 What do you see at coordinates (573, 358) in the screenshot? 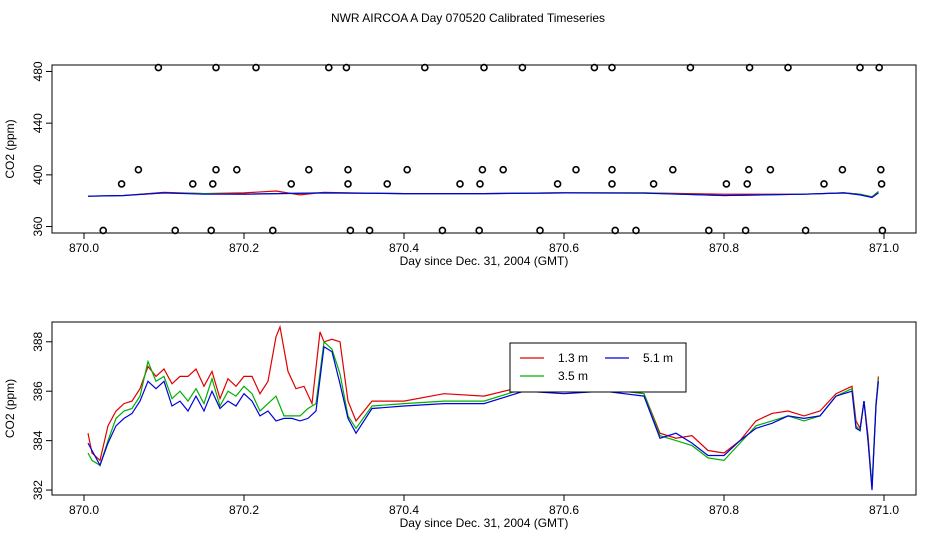
I see `legend-label: 1.3 m` at bounding box center [573, 358].